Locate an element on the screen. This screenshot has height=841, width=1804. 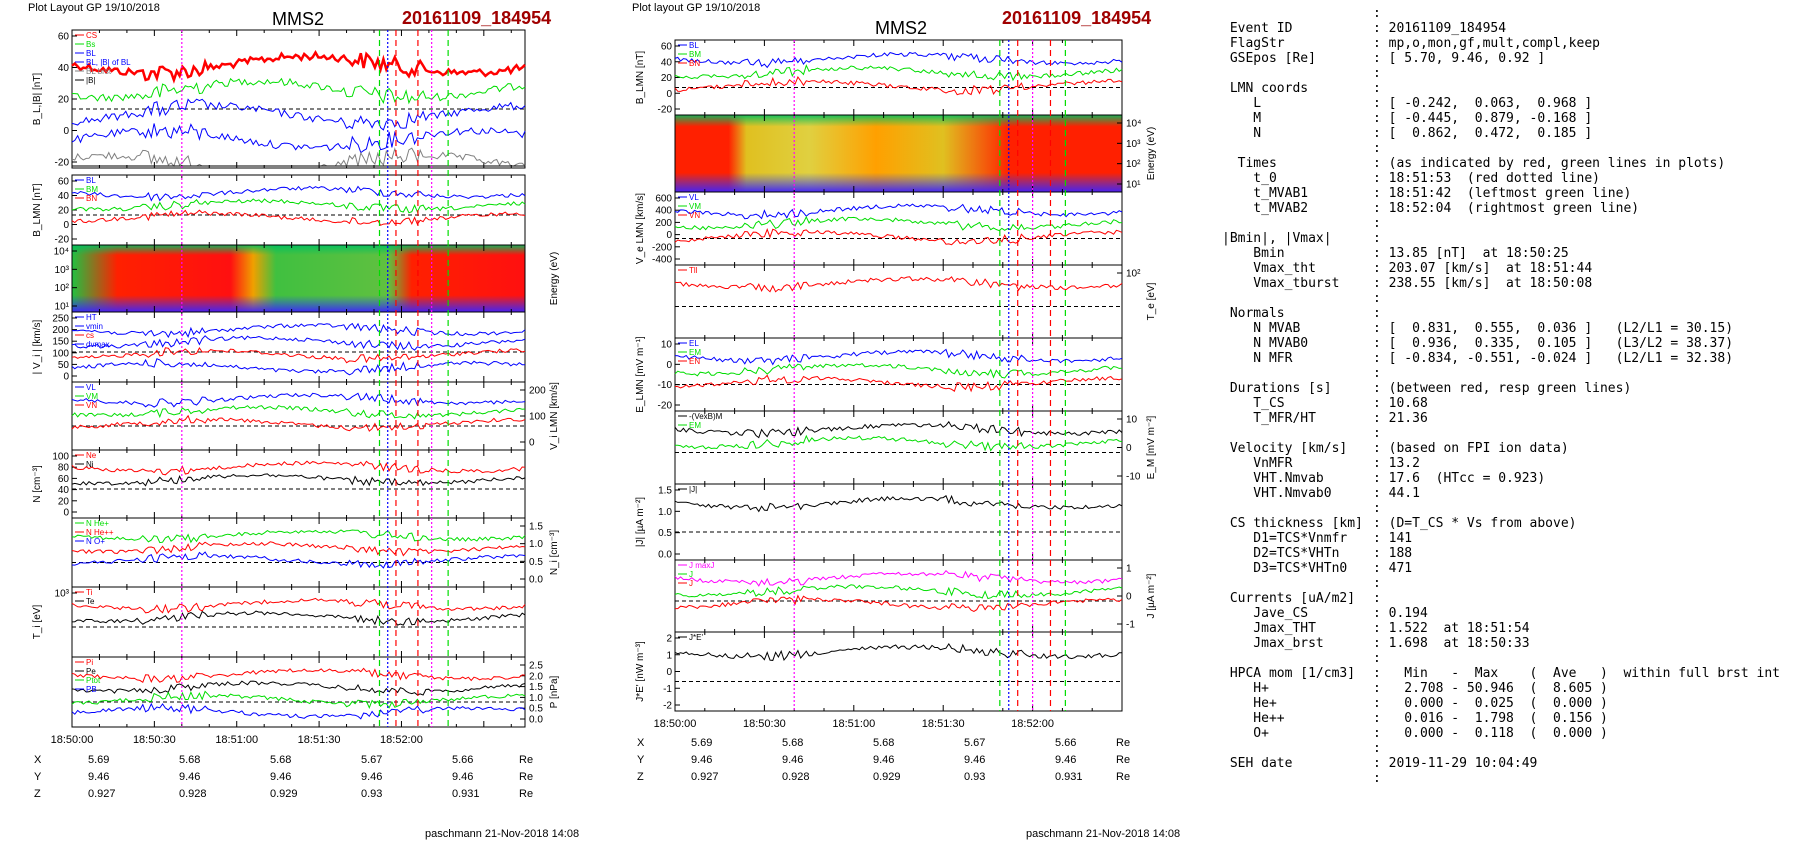
y-tick-label-right: 10² is located at coordinates (1133, 164).